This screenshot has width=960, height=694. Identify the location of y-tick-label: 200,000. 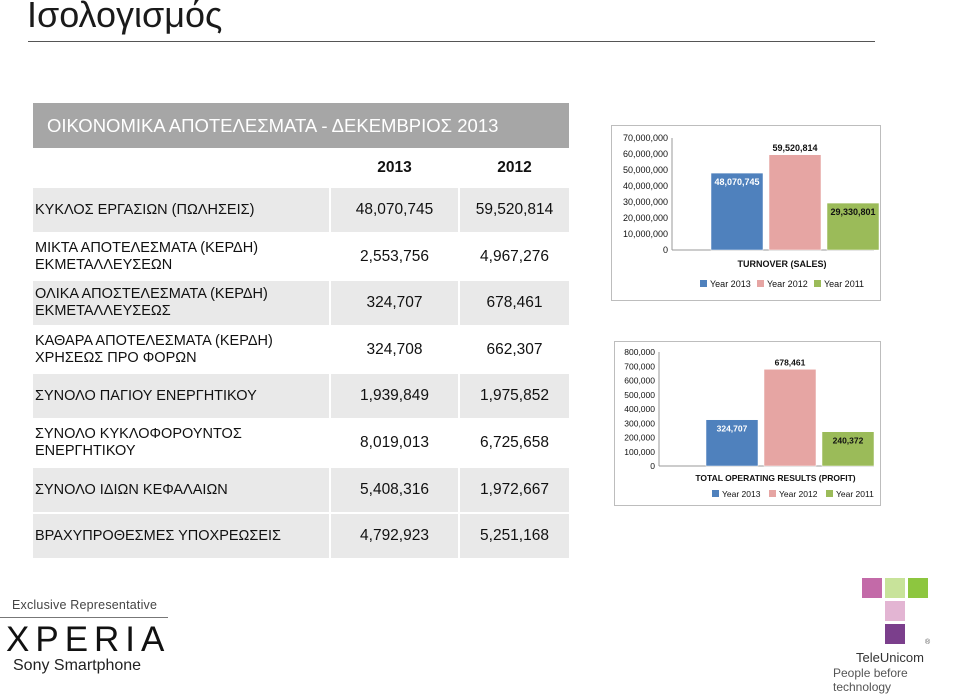
(639, 438).